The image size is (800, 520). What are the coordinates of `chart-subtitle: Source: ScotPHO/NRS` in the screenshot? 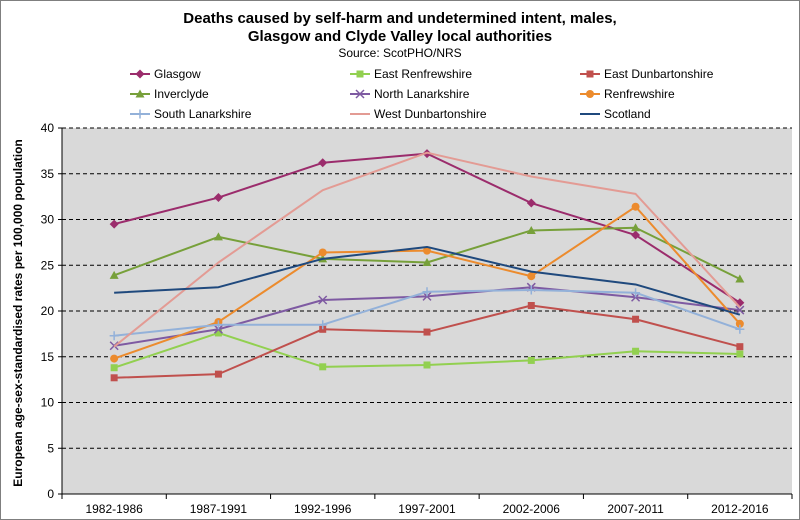 It's located at (400, 53).